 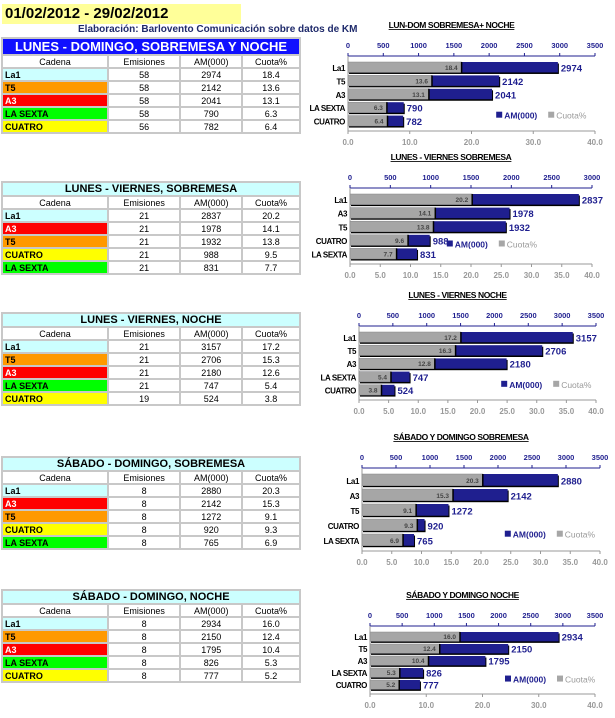 What do you see at coordinates (330, 255) in the screenshot?
I see `category-label: LA SEXTA` at bounding box center [330, 255].